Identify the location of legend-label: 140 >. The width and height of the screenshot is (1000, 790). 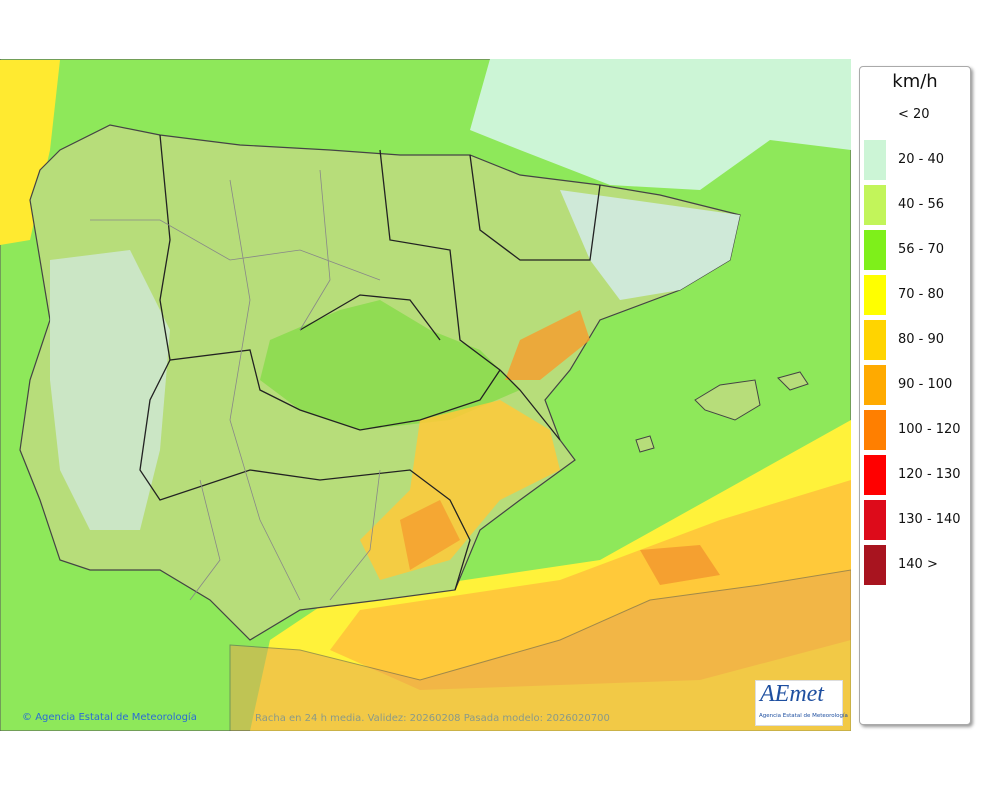
(918, 564).